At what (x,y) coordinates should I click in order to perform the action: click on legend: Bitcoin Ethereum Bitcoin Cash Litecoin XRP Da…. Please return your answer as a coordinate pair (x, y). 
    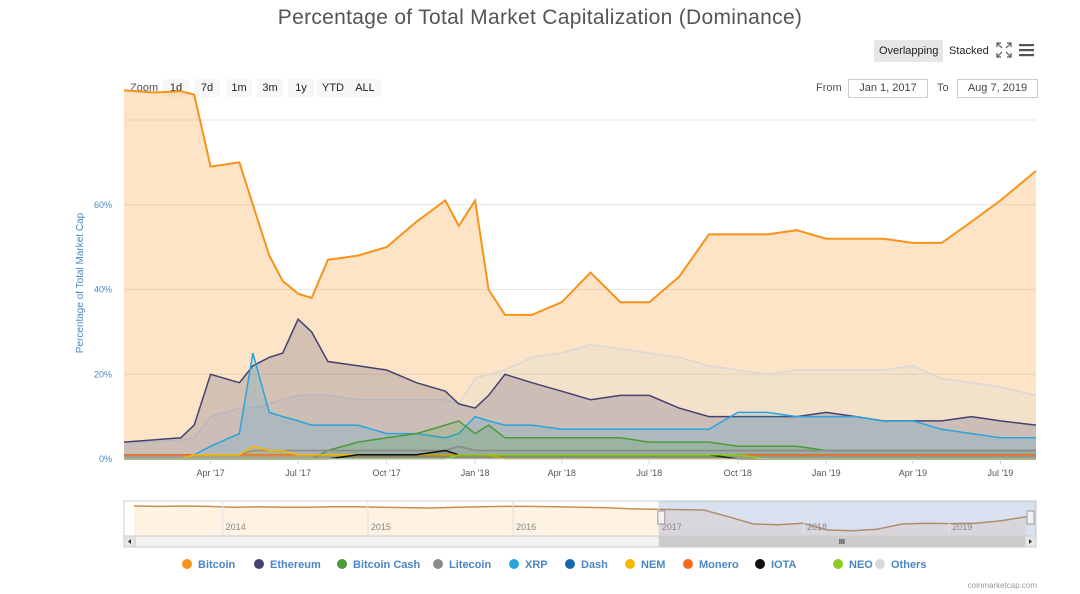
    Looking at the image, I should click on (540, 567).